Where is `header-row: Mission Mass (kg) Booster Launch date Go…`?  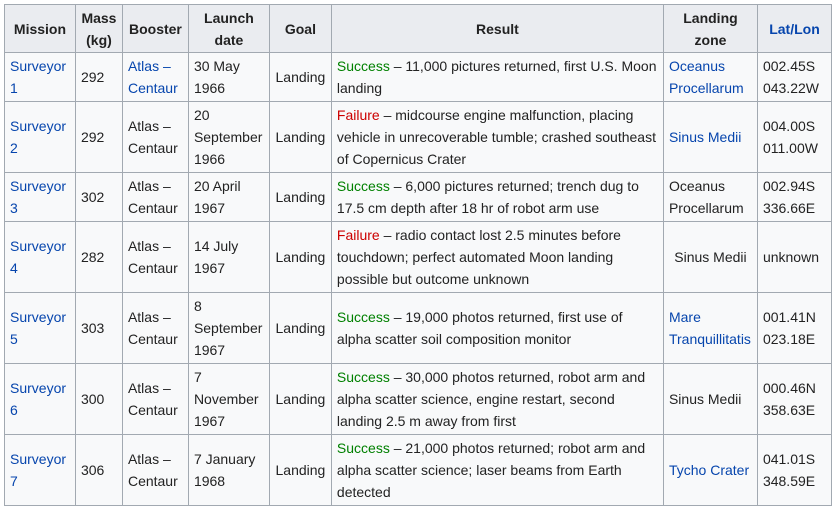 header-row: Mission Mass (kg) Booster Launch date Go… is located at coordinates (418, 28).